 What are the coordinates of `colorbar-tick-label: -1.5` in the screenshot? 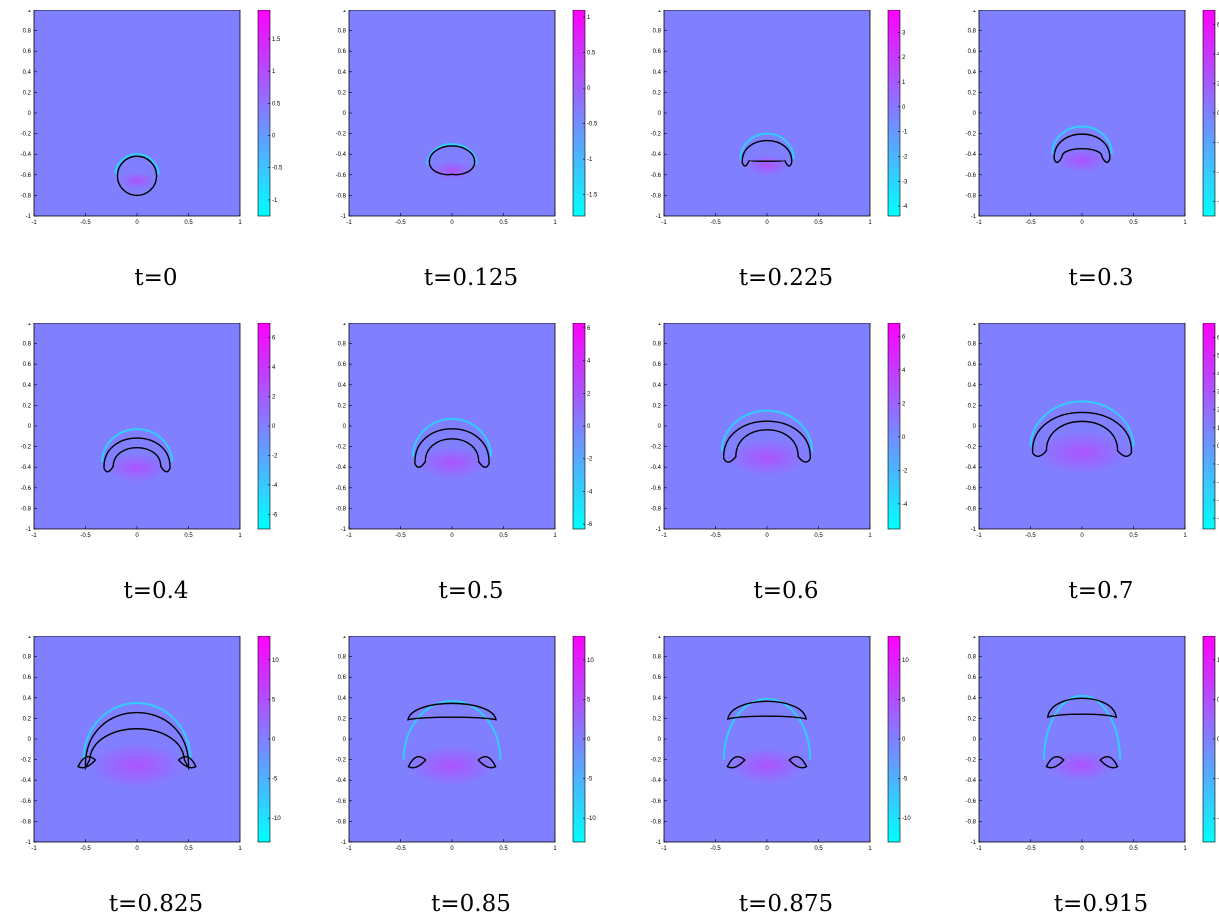 It's located at (592, 196).